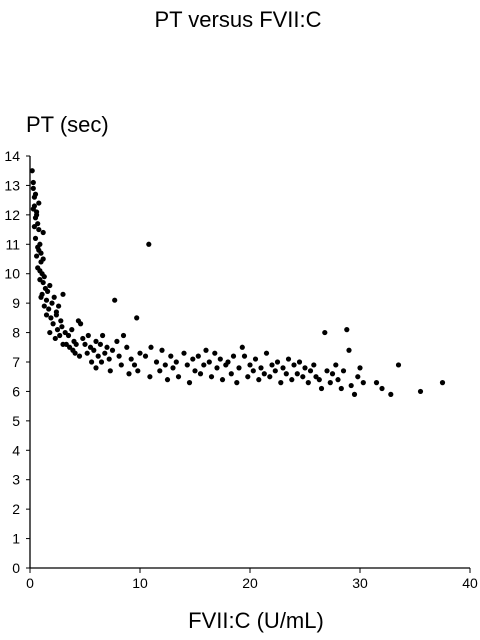 The height and width of the screenshot is (640, 480). What do you see at coordinates (12, 156) in the screenshot?
I see `y-tick-label: 14` at bounding box center [12, 156].